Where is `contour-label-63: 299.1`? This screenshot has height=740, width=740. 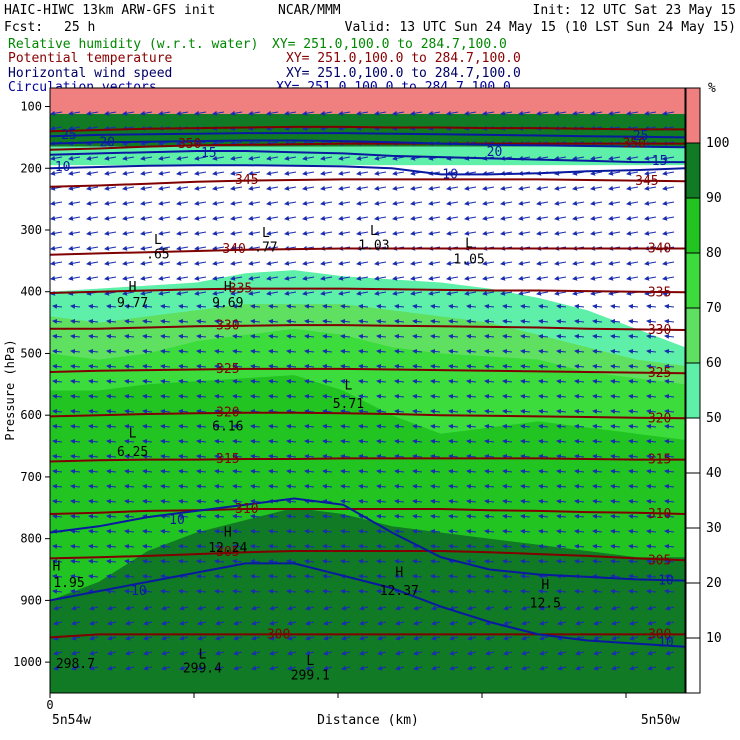 contour-label-63: 299.1 is located at coordinates (310, 676).